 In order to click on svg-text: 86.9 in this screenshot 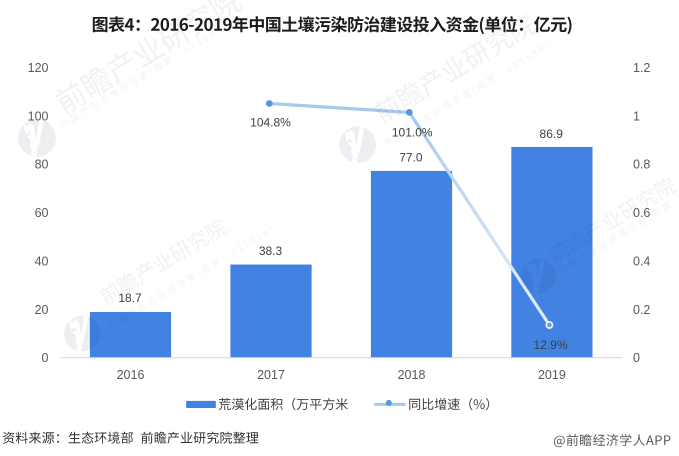, I will do `click(552, 134)`.